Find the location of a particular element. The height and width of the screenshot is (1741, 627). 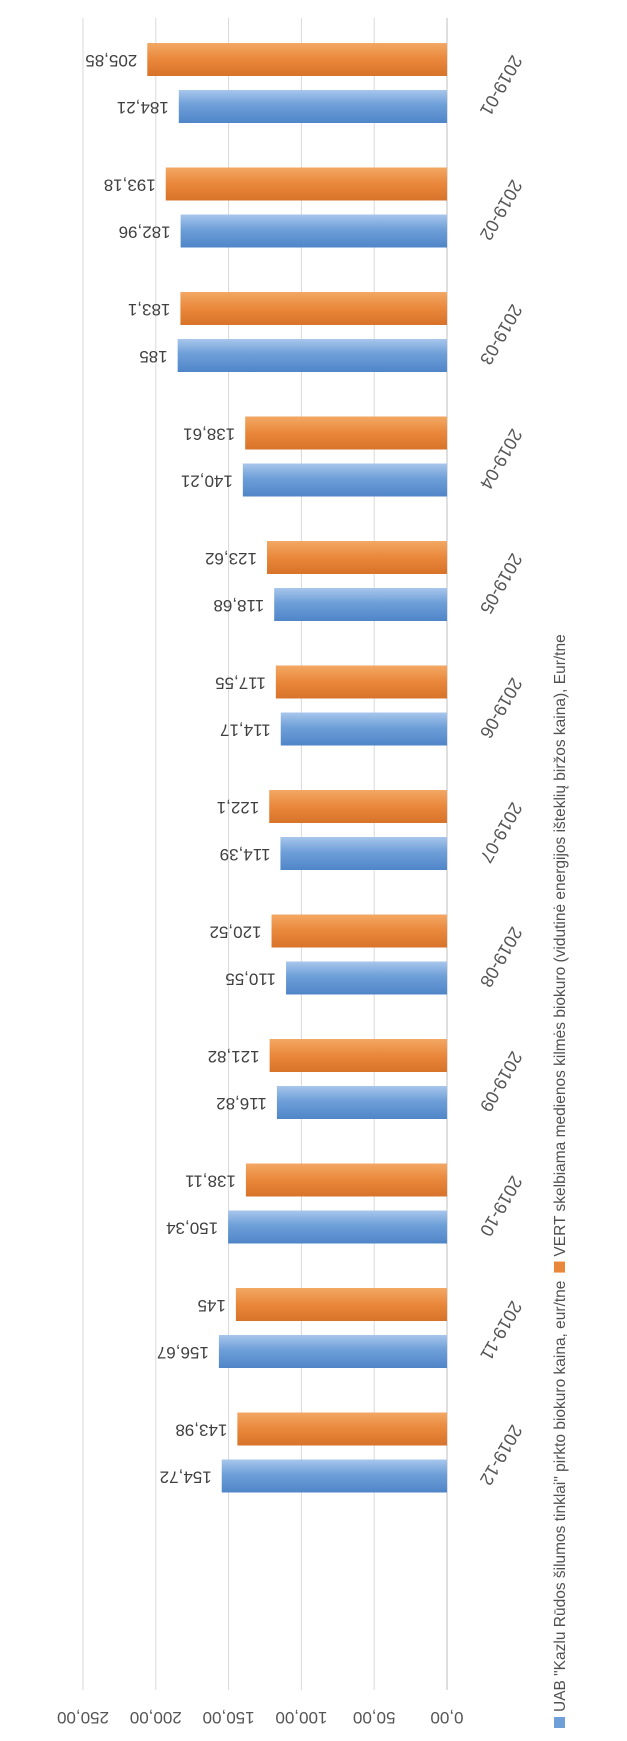

y-tick-label: 100,00 is located at coordinates (301, 1717).